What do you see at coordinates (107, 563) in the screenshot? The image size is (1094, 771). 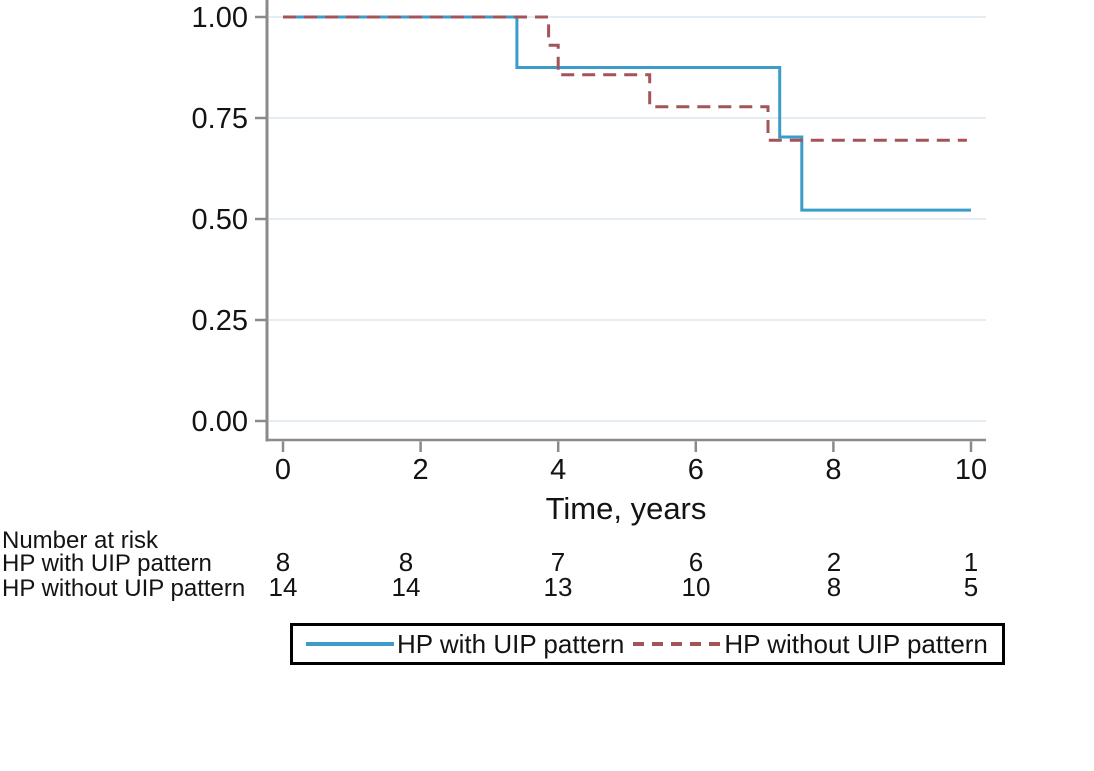 I see `risk-row-label-with-uip: HP with UIP pattern` at bounding box center [107, 563].